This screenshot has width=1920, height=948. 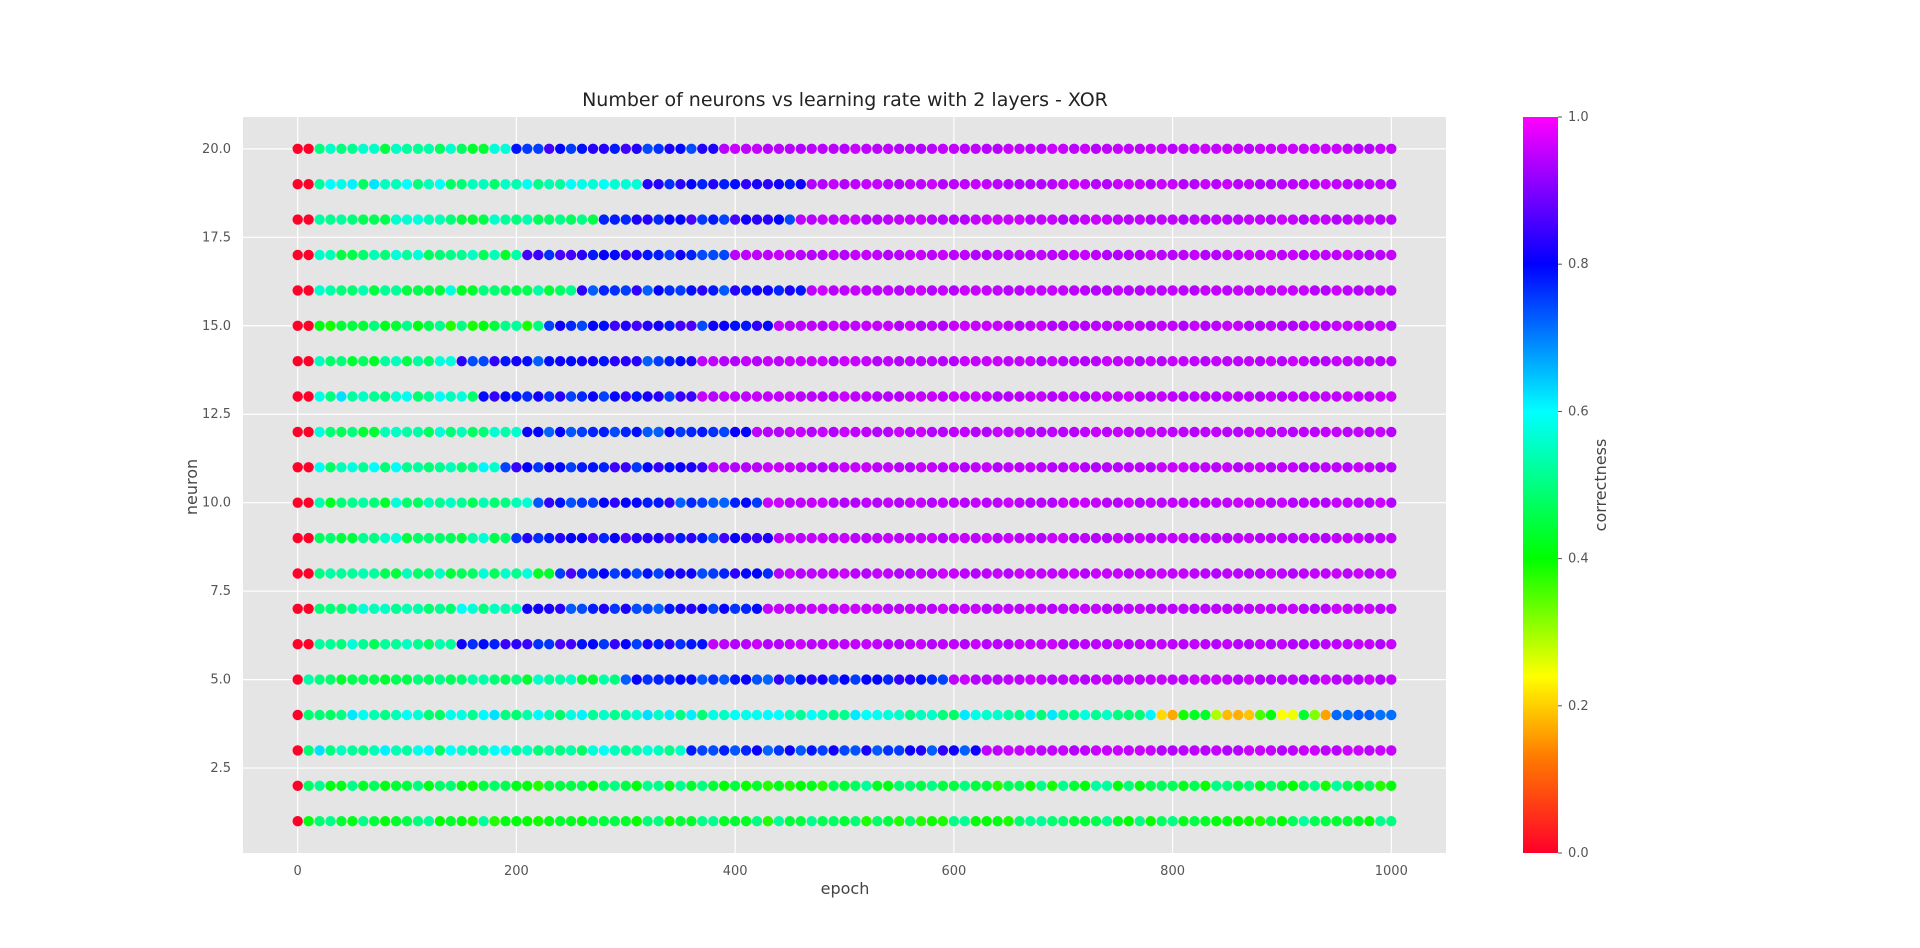 I want to click on y-axis-ticks: 2.55.07.510.012.515.017.520.0, so click(x=216, y=459).